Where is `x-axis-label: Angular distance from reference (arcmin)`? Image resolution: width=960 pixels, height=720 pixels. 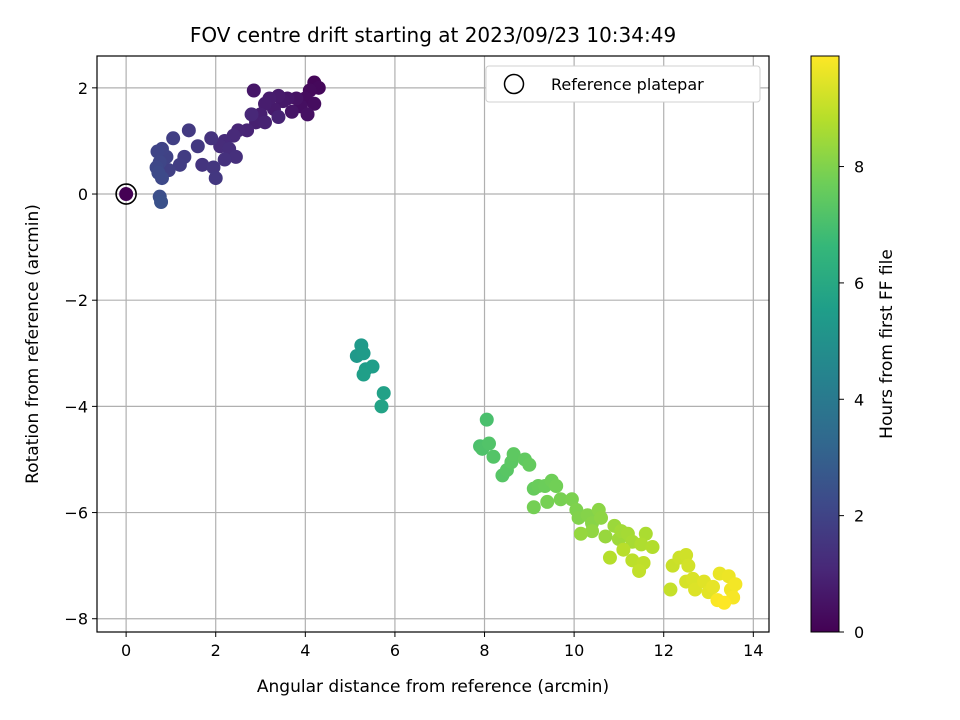 x-axis-label: Angular distance from reference (arcmin) is located at coordinates (433, 687).